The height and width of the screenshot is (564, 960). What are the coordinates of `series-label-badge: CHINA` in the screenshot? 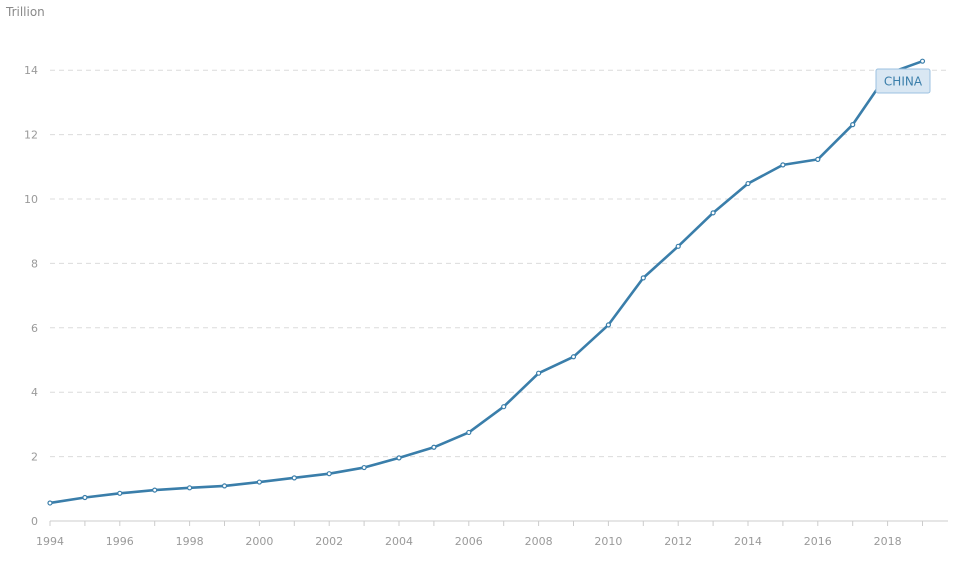 It's located at (903, 81).